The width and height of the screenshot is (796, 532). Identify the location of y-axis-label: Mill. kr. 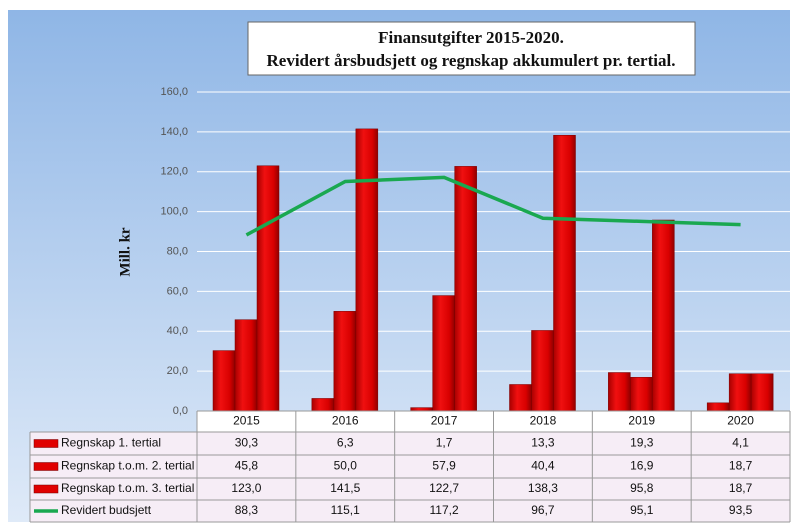
(125, 252).